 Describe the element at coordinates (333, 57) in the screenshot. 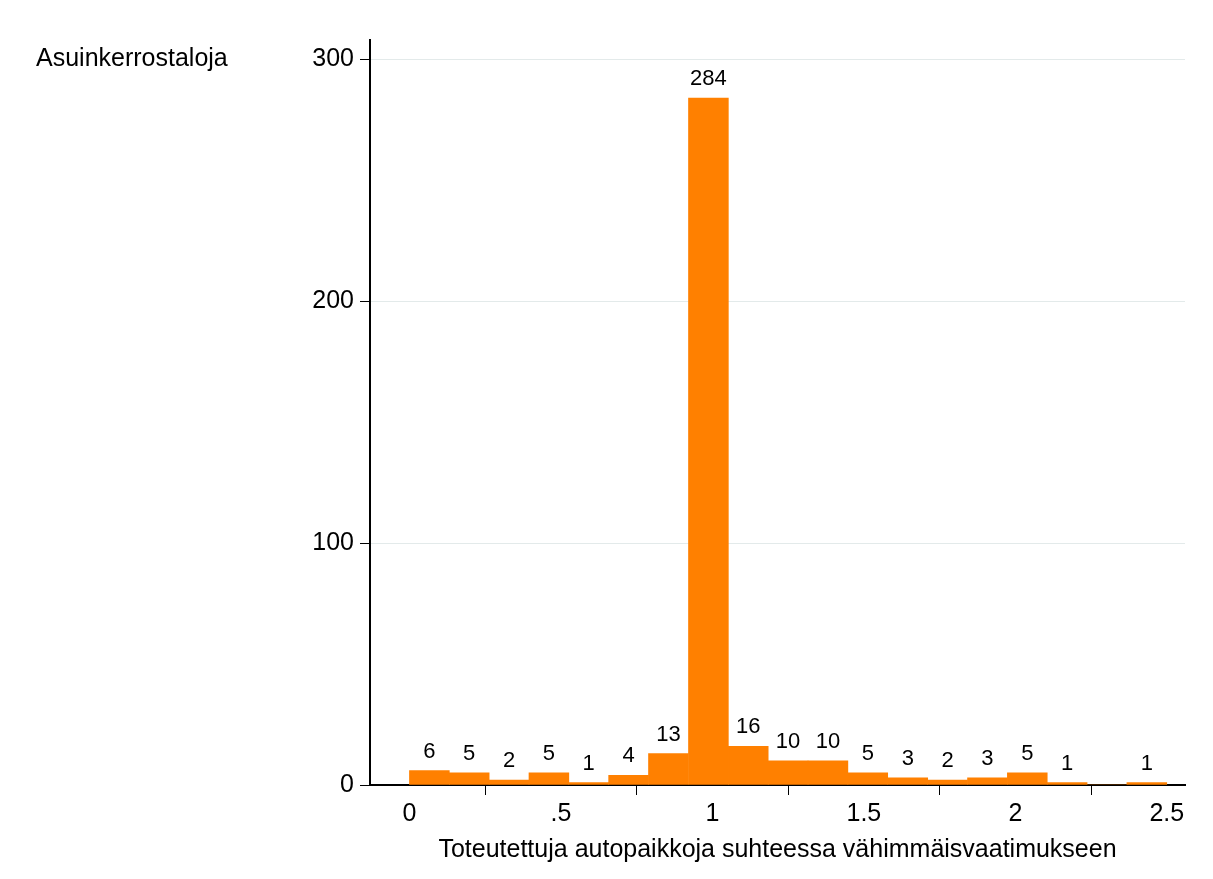

I see `y-tick-label: 300` at that location.